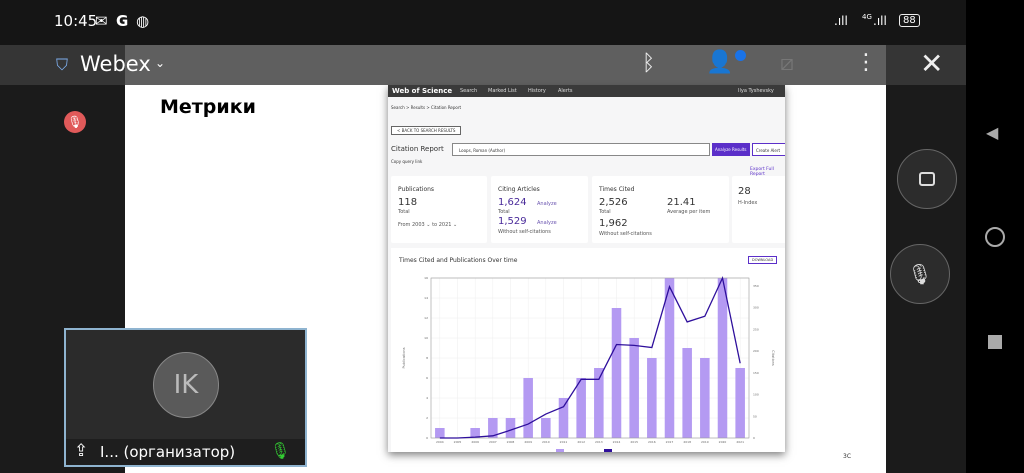  I want to click on participant-bar: ⇪ I... (организатор) 🎙, so click(185, 452).